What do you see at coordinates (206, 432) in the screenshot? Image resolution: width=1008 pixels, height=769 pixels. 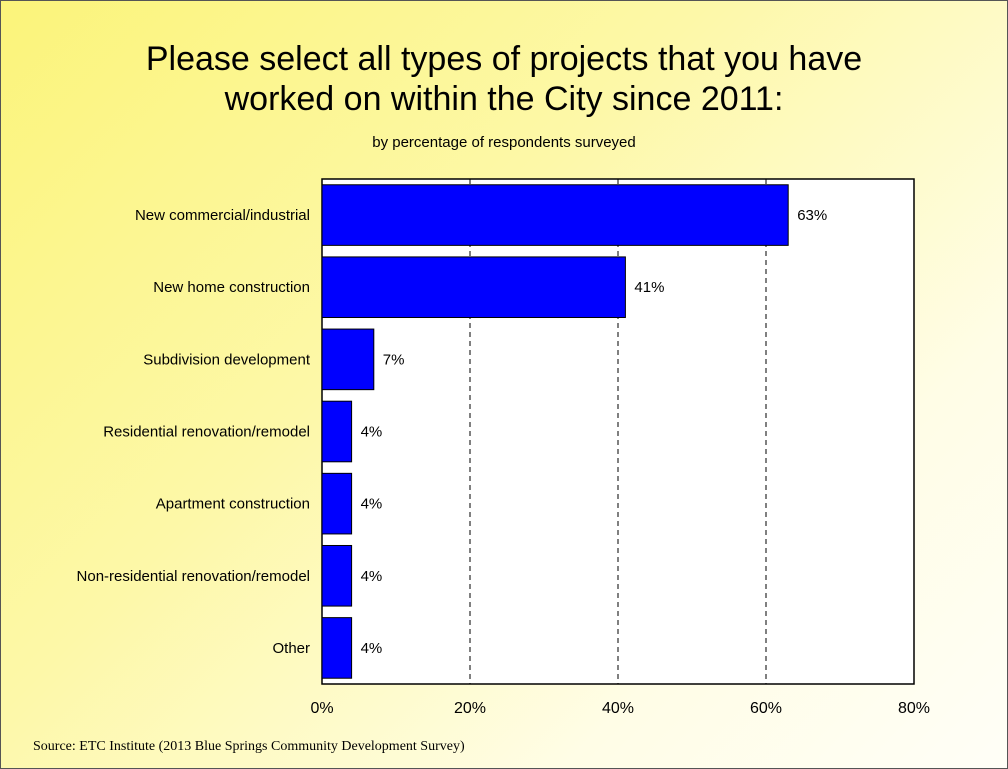 I see `category-label: Residential renovation/remodel` at bounding box center [206, 432].